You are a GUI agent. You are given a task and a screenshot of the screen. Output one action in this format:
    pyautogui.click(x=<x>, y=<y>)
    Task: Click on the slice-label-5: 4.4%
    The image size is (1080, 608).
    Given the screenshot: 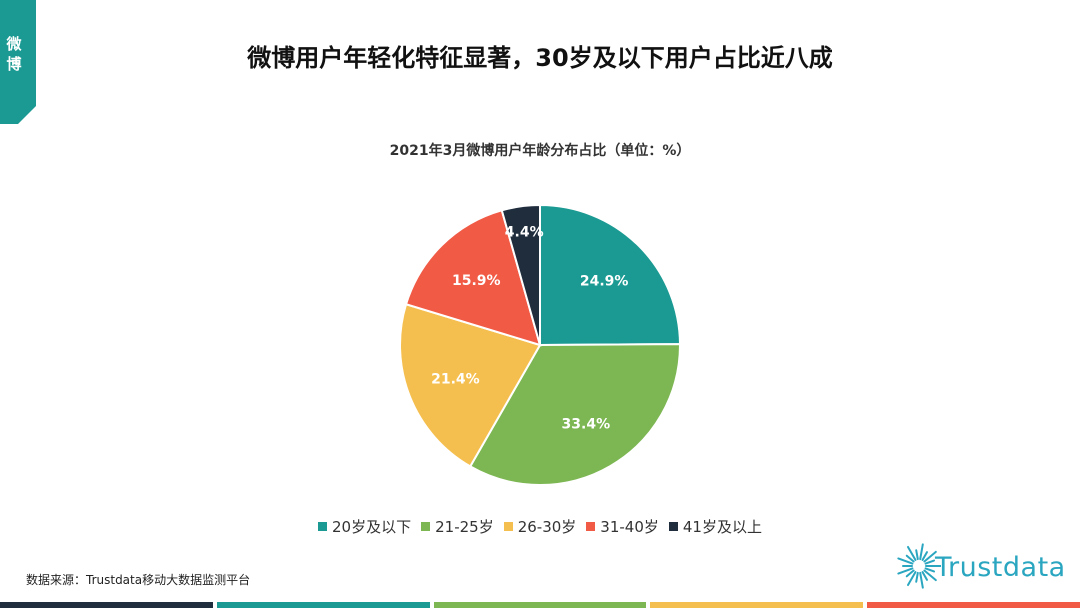 What is the action you would take?
    pyautogui.click(x=524, y=232)
    